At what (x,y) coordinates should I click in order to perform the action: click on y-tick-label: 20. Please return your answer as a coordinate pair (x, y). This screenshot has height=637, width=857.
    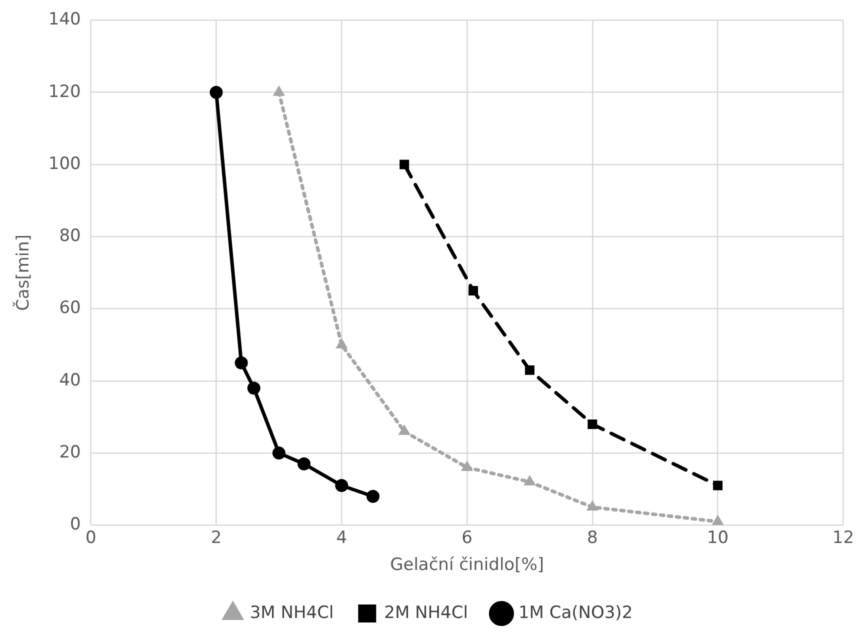
    Looking at the image, I should click on (70, 452).